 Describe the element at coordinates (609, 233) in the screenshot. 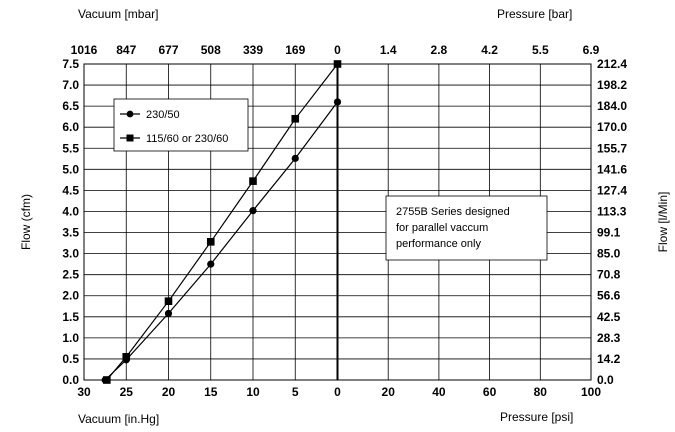

I see `right-tick-label: 99.1` at that location.